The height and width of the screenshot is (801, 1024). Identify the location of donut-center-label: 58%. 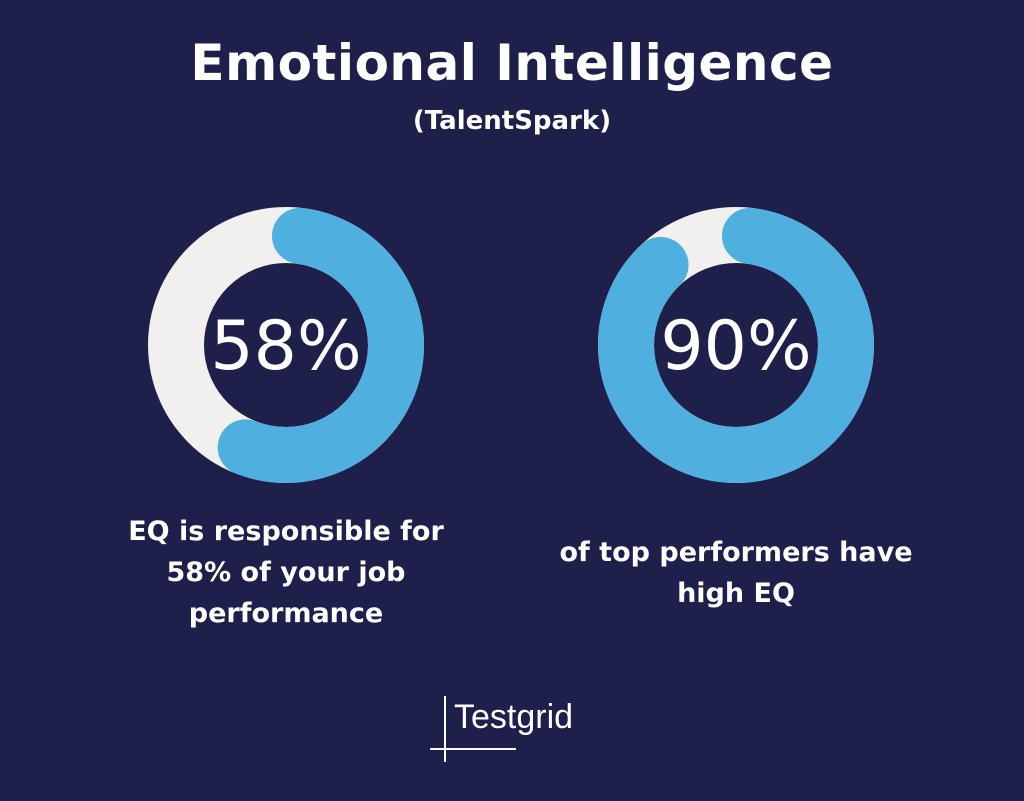
(285, 346).